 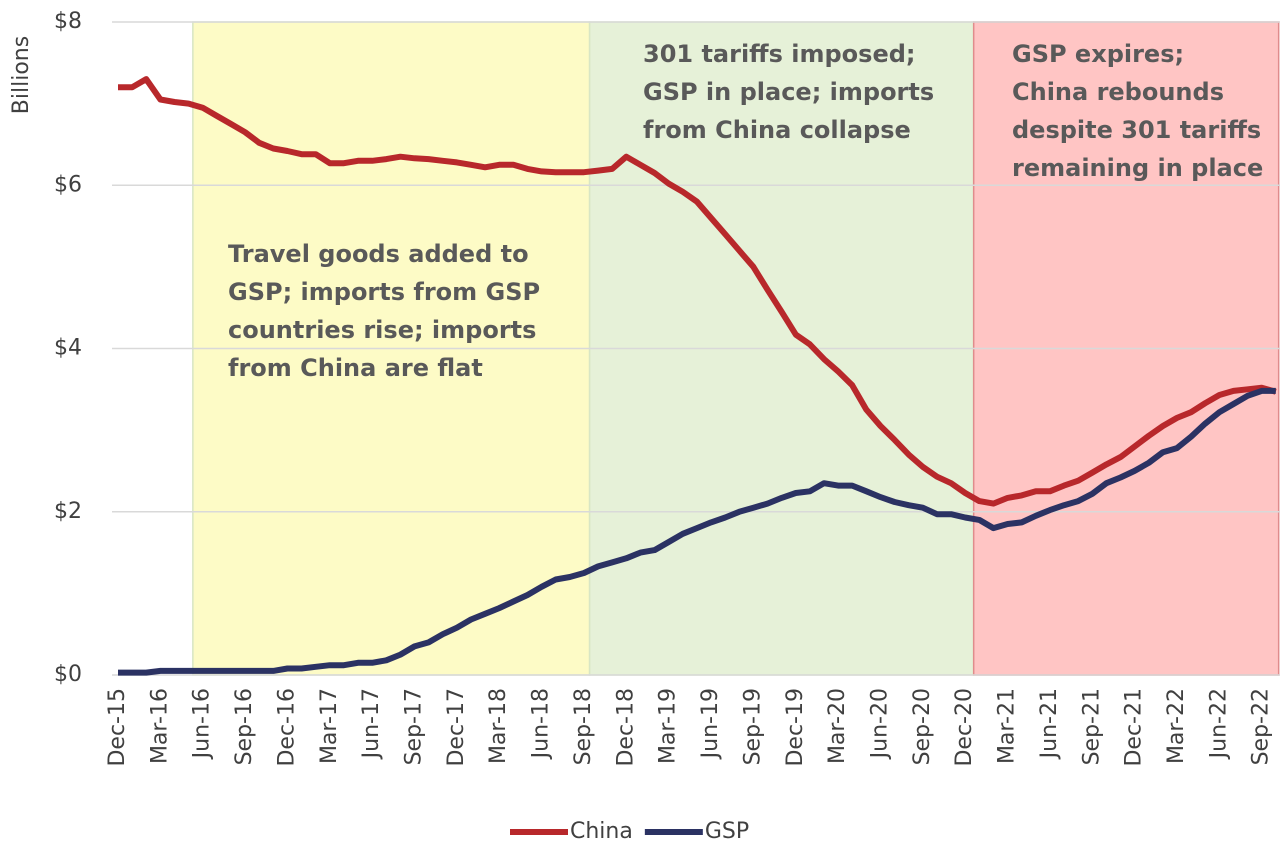 I want to click on annotation: GSP in place; imports, so click(x=788, y=92).